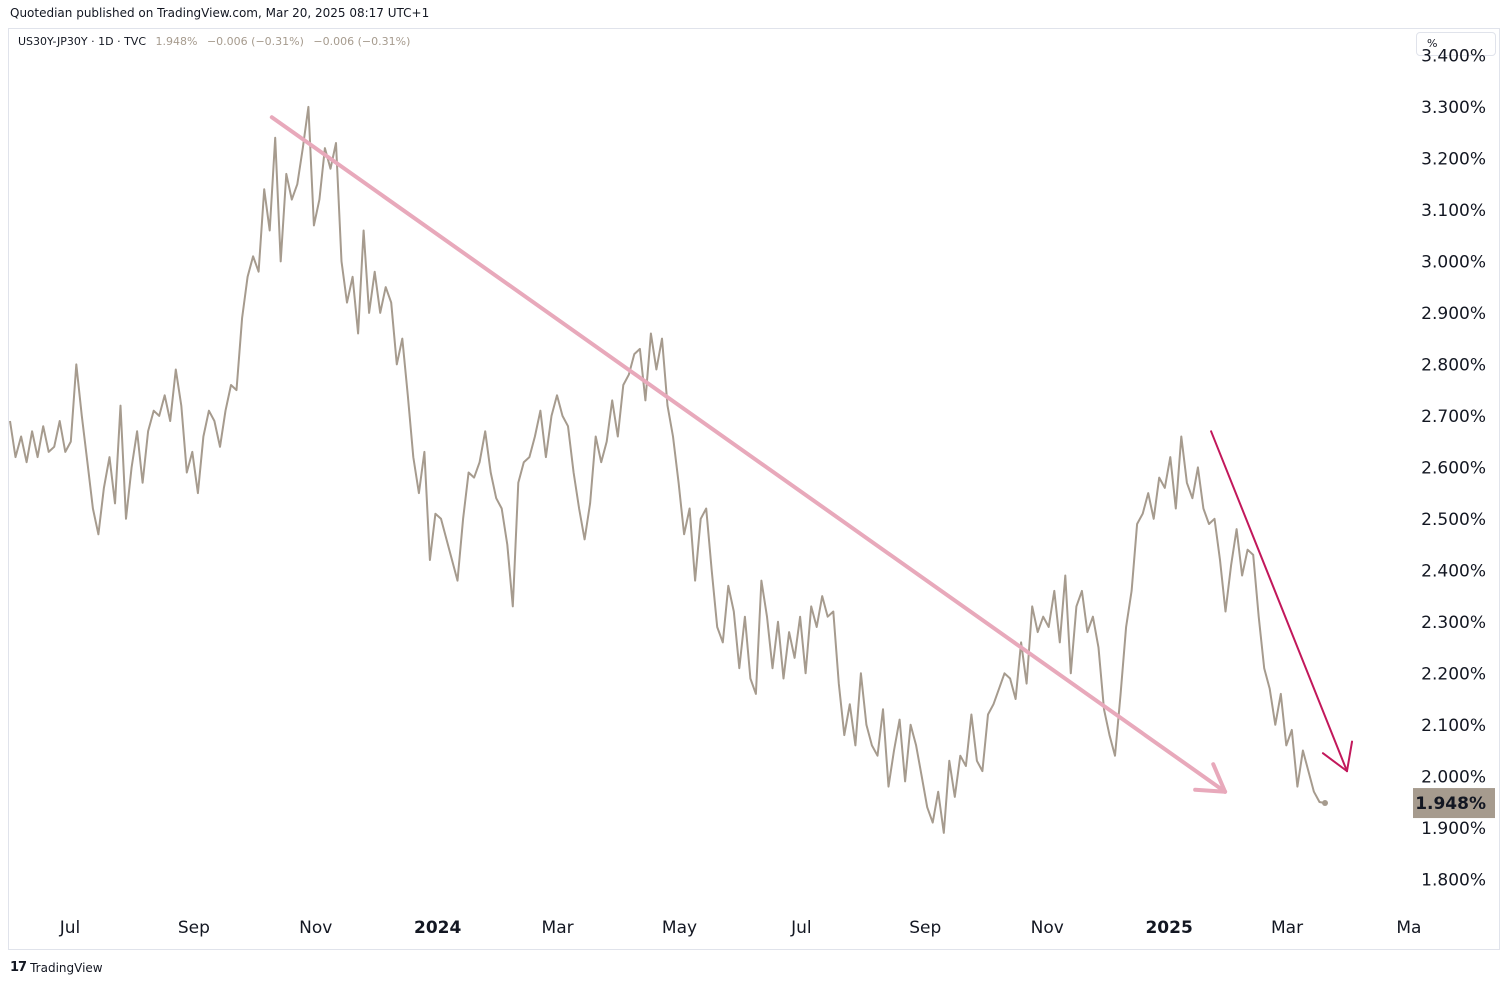  I want to click on y-tick-label: 3.300%, so click(1453, 108).